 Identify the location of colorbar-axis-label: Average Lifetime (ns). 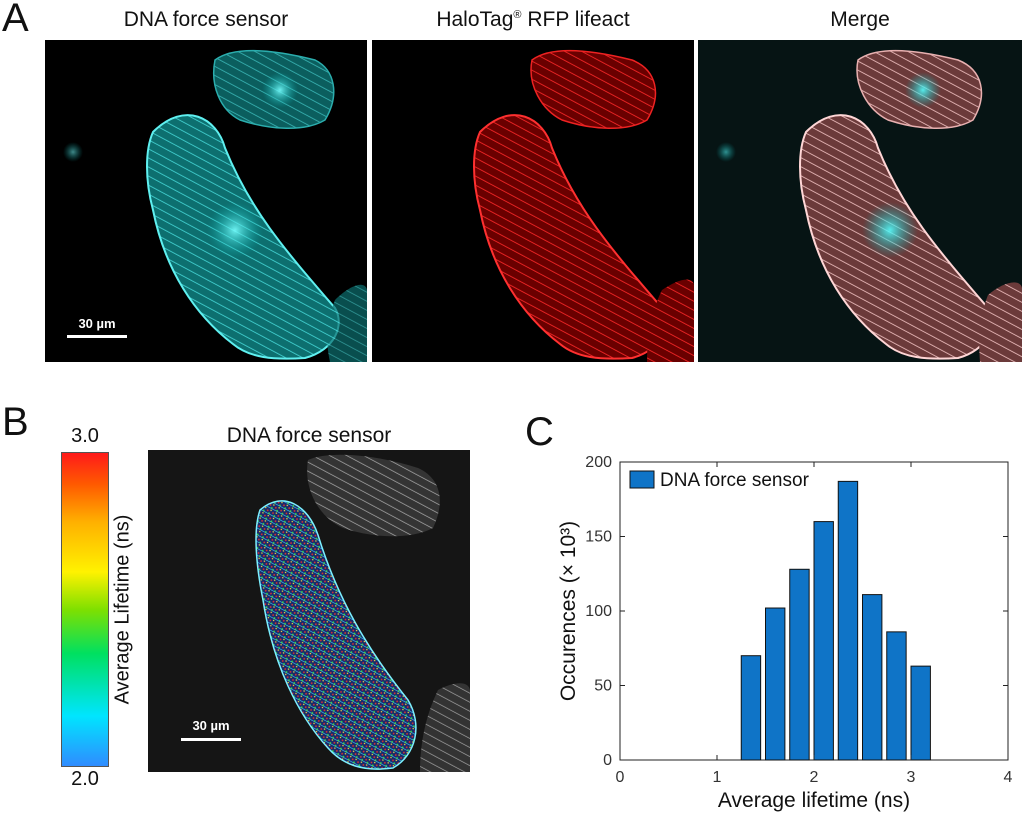
(122, 609).